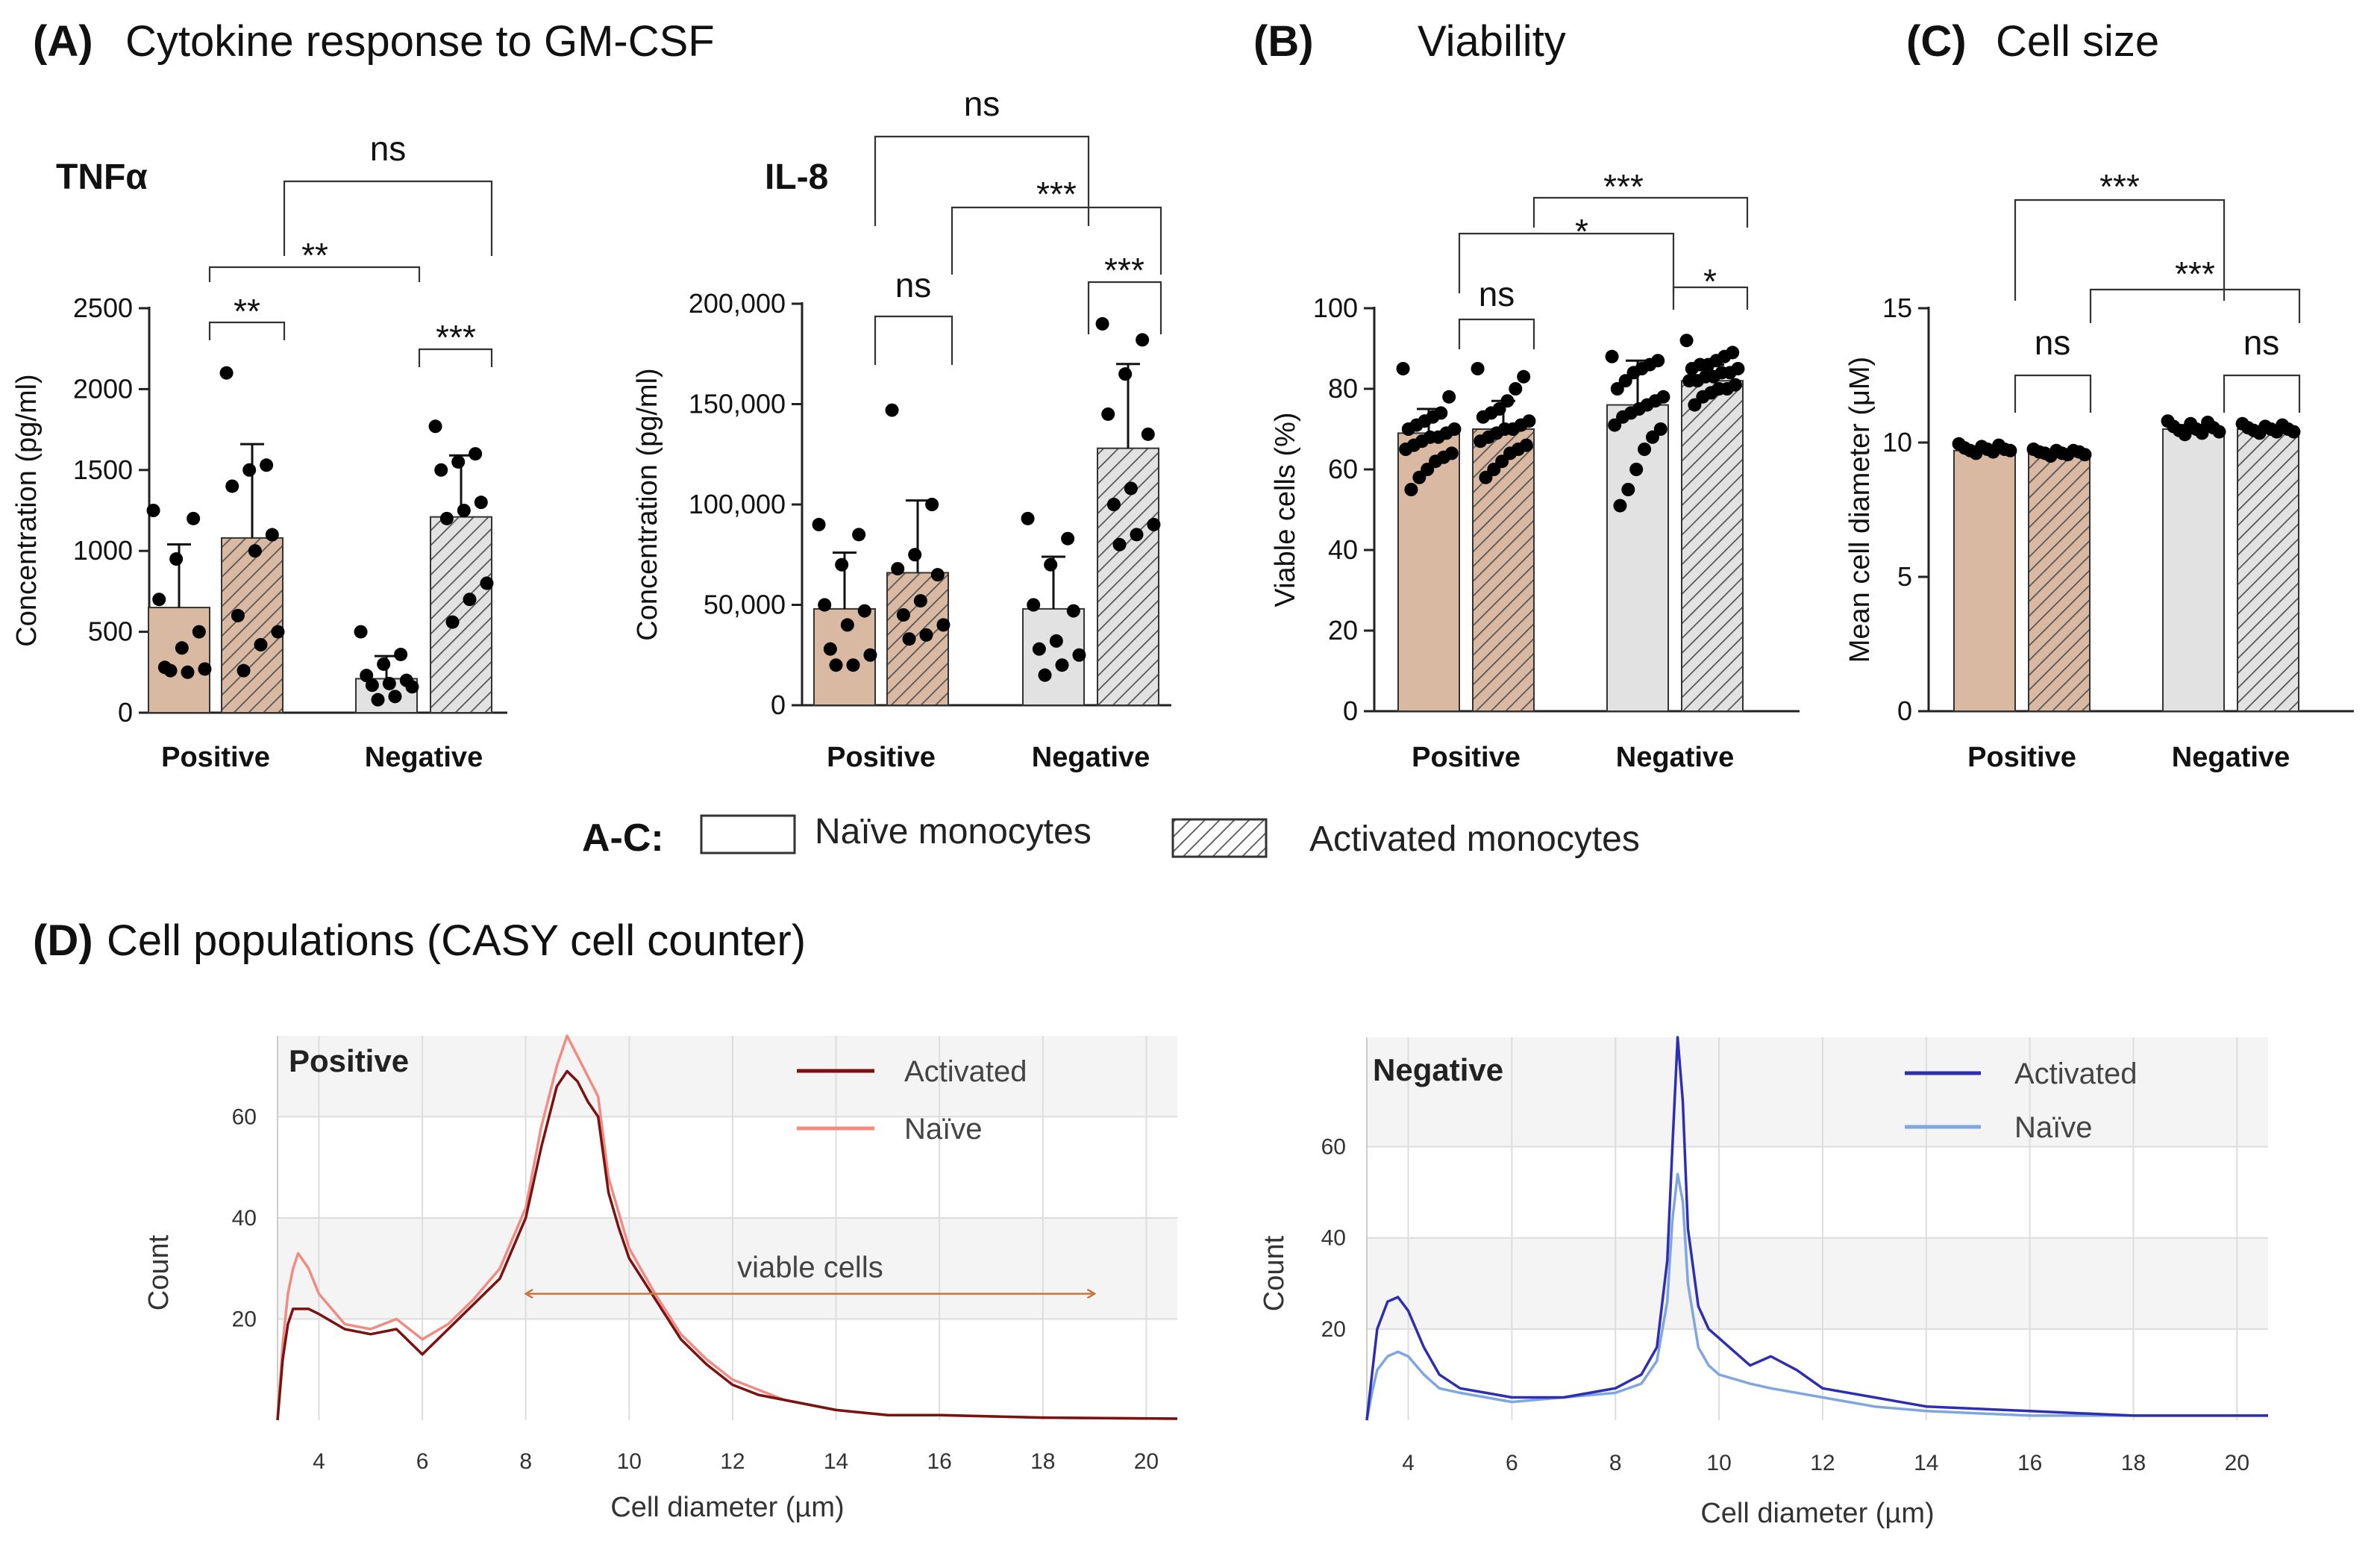 Image resolution: width=2380 pixels, height=1553 pixels. Describe the element at coordinates (1904, 576) in the screenshot. I see `y-tick-label: 5` at that location.